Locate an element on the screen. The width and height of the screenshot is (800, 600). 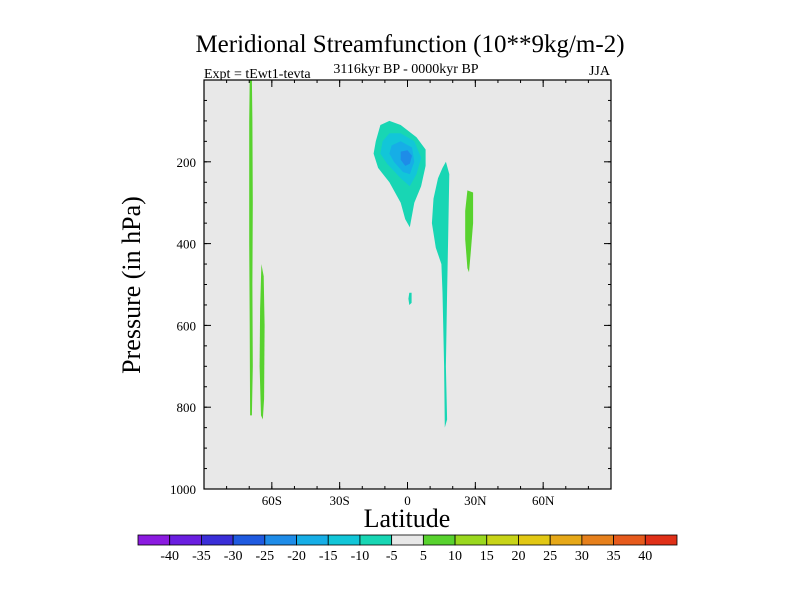
x-axis-label: Latitude is located at coordinates (407, 518).